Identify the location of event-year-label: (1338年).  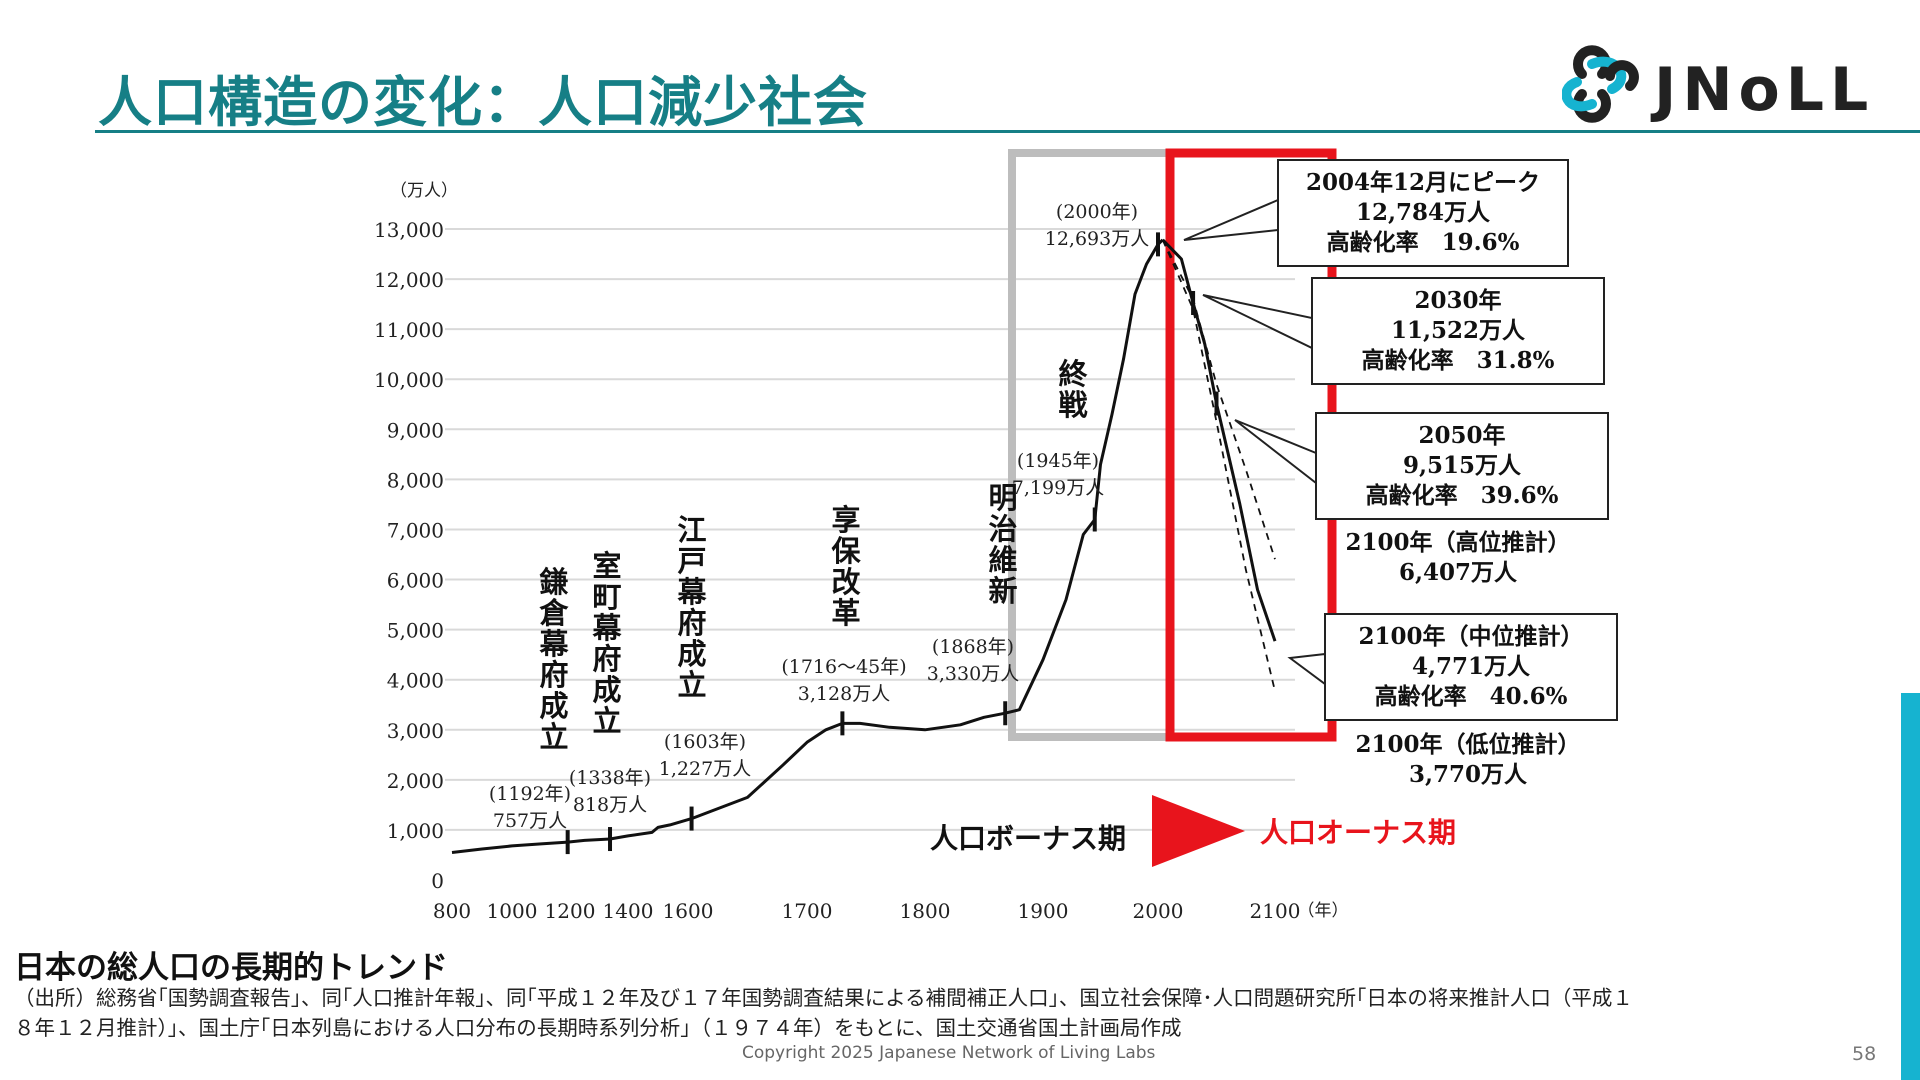
(610, 778).